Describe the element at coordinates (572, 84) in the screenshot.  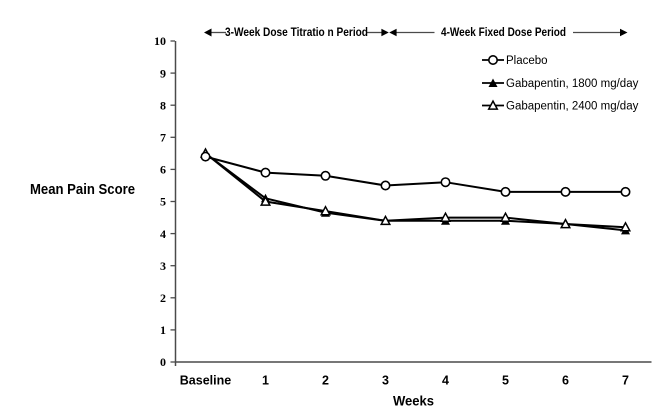
I see `svg-text: Gabapentin, 1800 mg/day` at that location.